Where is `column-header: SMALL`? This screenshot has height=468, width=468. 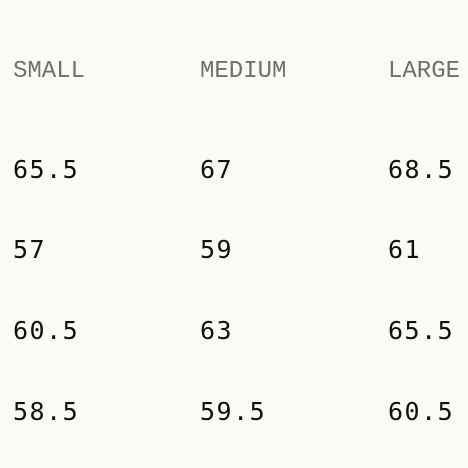
column-header: SMALL is located at coordinates (49, 71).